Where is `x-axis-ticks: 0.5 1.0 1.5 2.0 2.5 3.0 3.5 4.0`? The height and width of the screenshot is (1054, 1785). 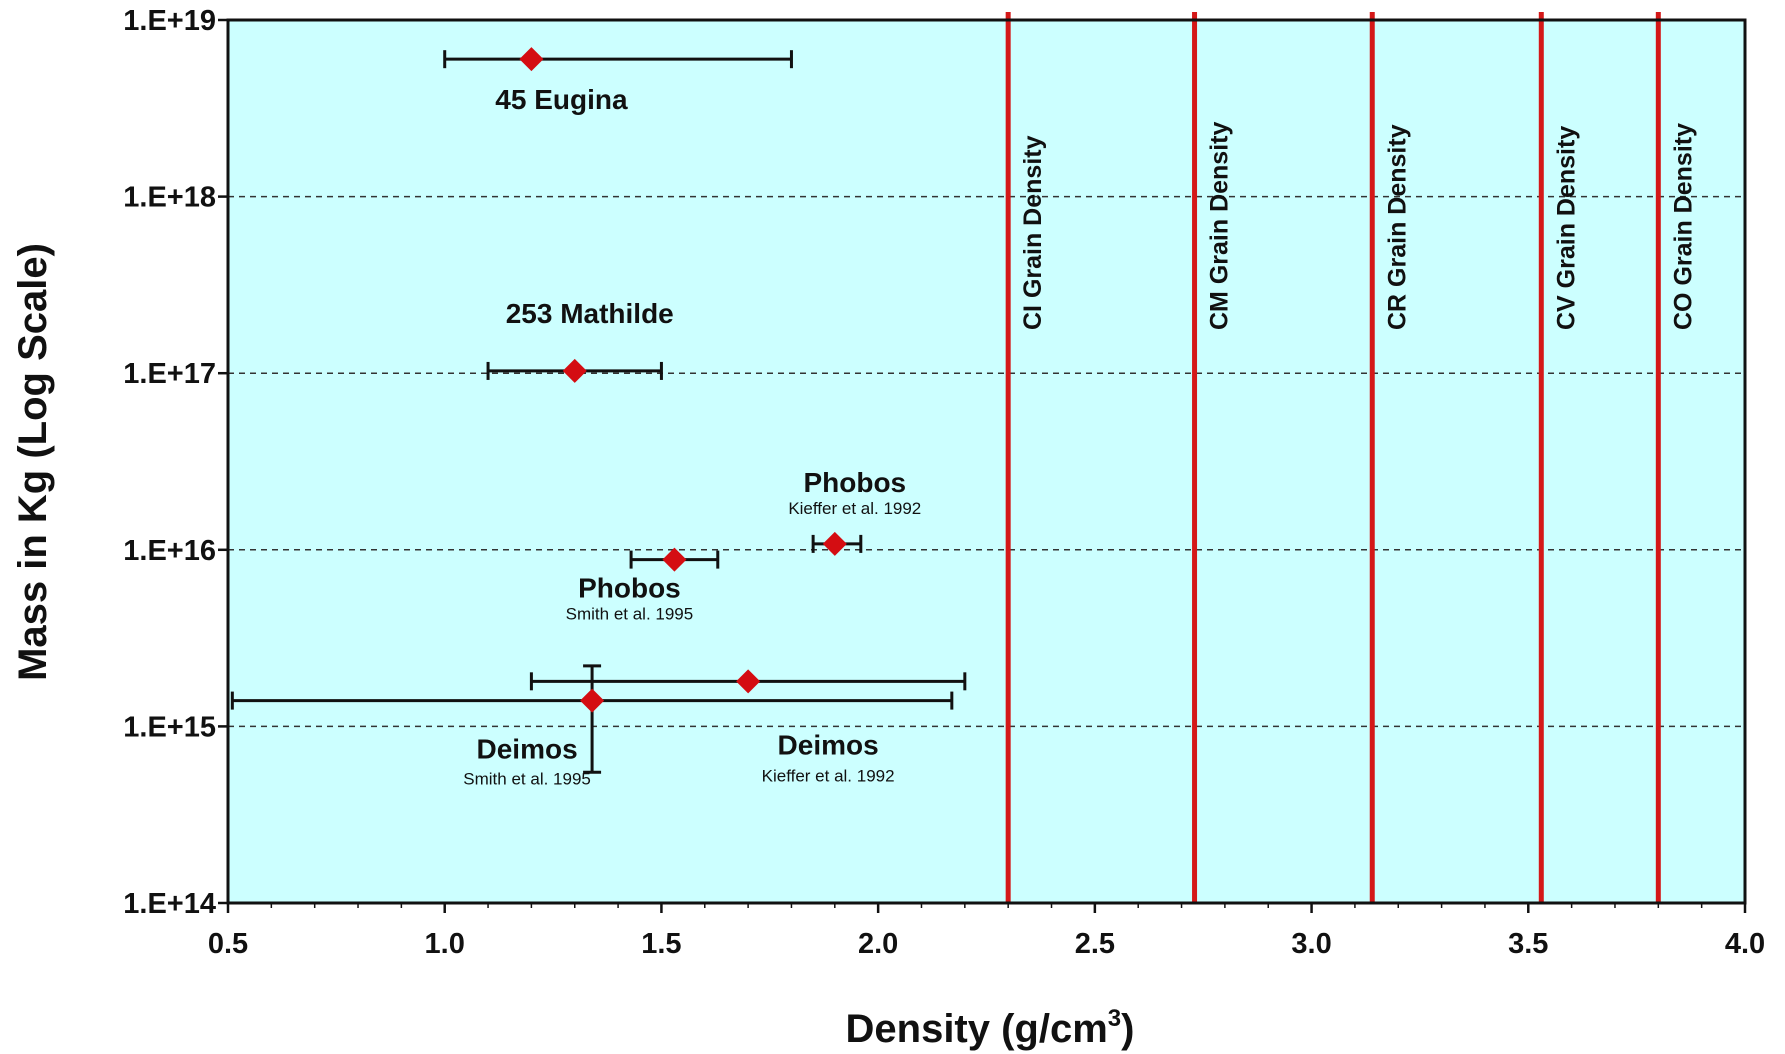
x-axis-ticks: 0.5 1.0 1.5 2.0 2.5 3.0 3.5 4.0 is located at coordinates (986, 931).